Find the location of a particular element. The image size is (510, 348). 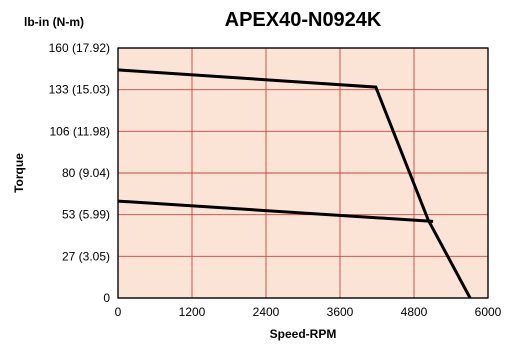

y-axis-label: Torque is located at coordinates (19, 173).